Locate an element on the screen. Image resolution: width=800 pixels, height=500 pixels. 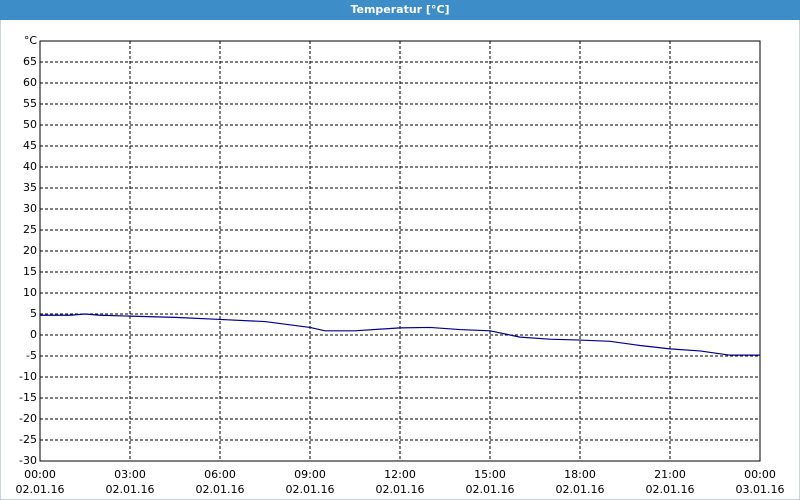
y-tick-label: -20 is located at coordinates (28, 418).